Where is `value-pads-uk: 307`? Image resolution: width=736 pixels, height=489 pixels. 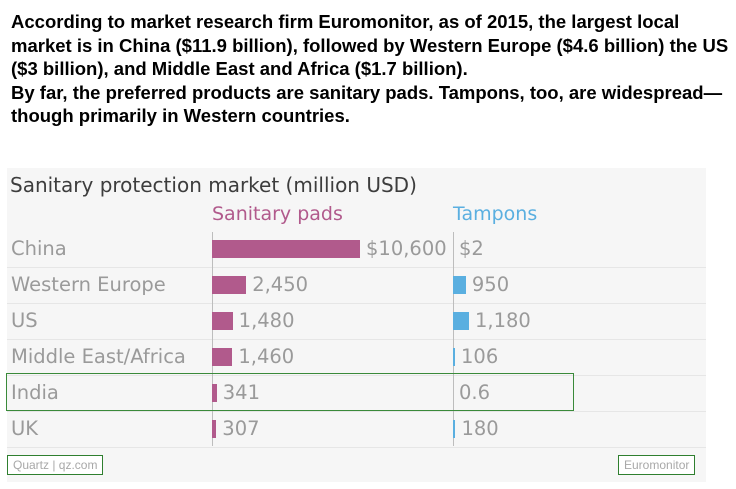 value-pads-uk: 307 is located at coordinates (241, 428).